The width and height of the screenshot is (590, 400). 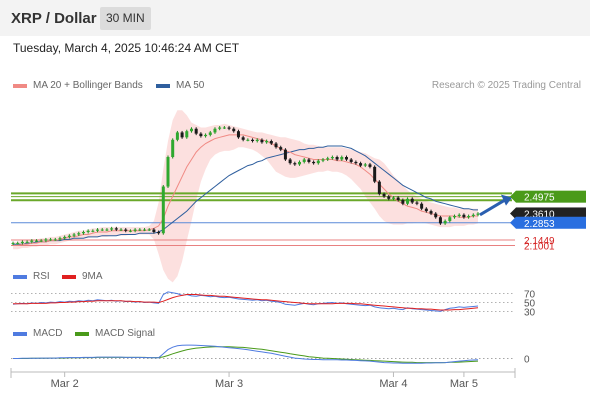 I want to click on legend-macd-swatch, so click(x=20, y=333).